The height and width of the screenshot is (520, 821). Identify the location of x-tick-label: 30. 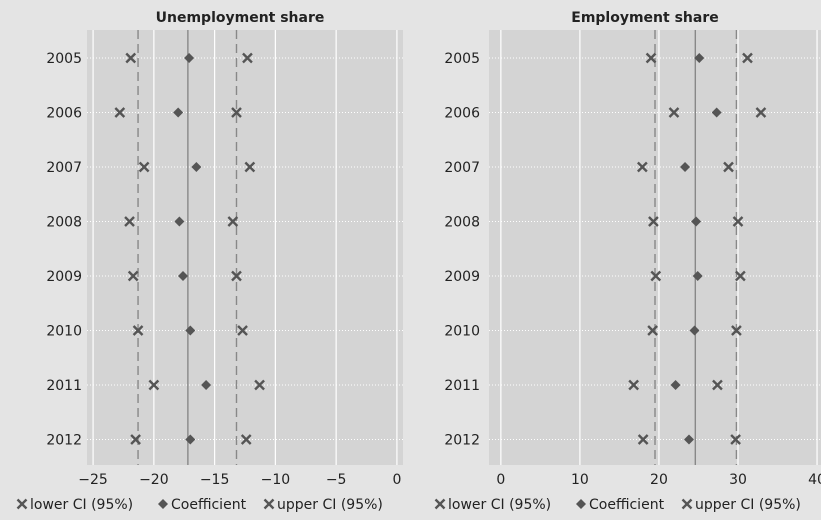
(738, 480).